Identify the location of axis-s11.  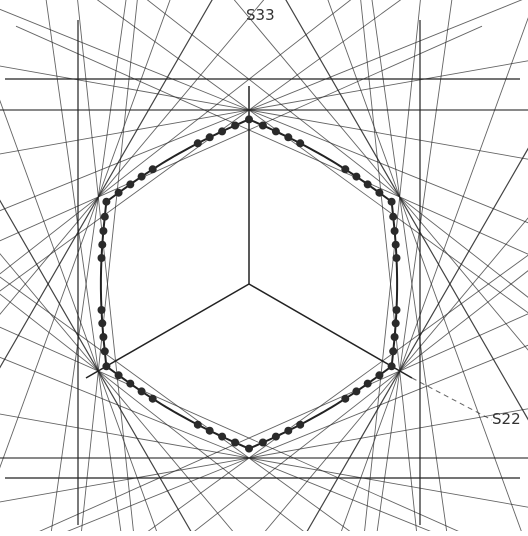
(167, 331).